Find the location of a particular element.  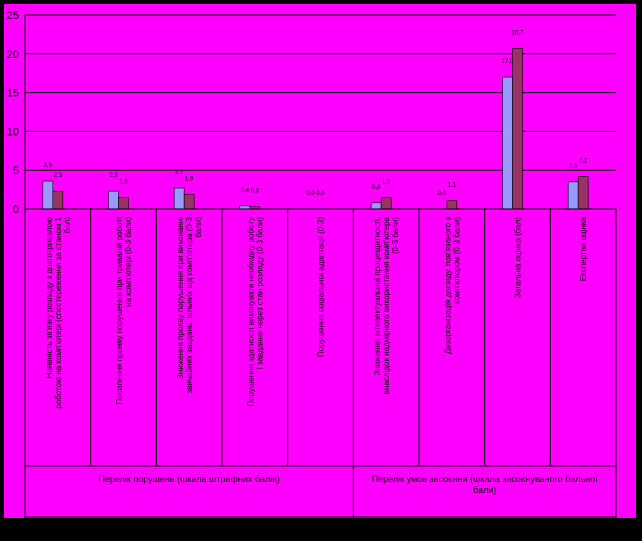

data-label: 2,7 is located at coordinates (179, 173).